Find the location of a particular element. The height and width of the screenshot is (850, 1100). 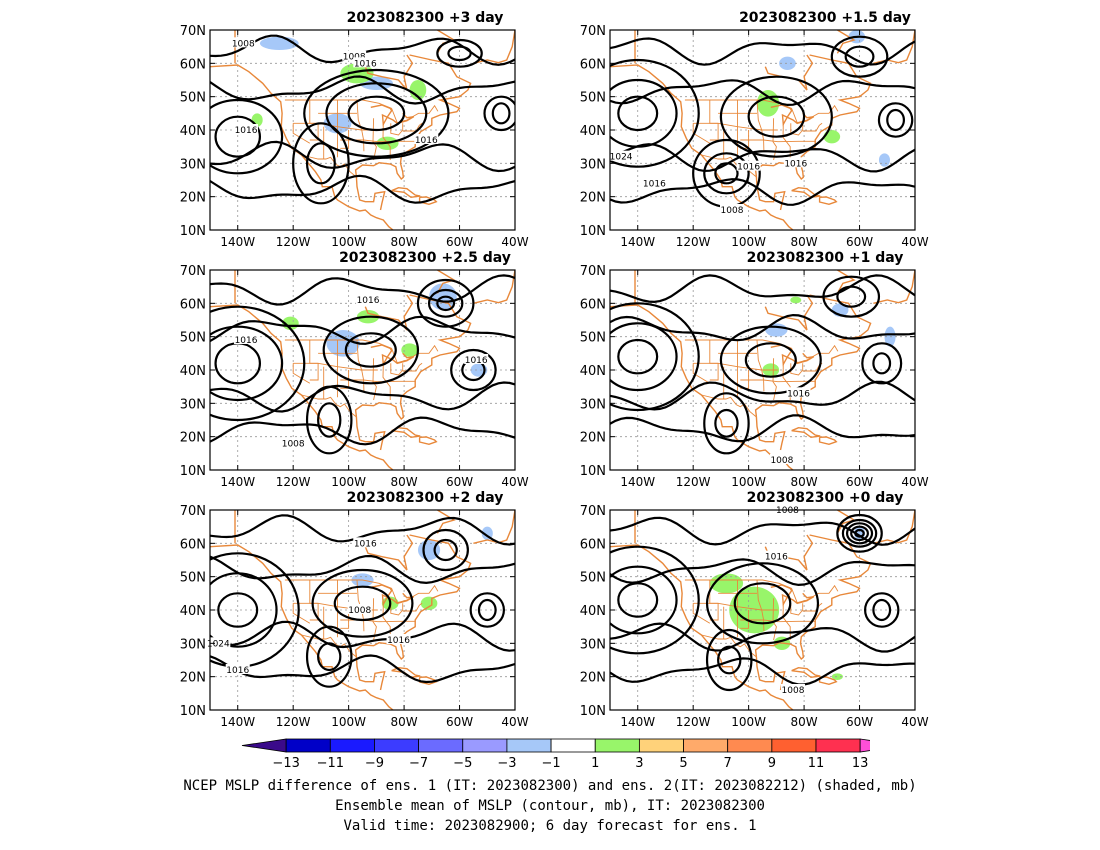

lon-tick-label: 140W is located at coordinates (637, 722).